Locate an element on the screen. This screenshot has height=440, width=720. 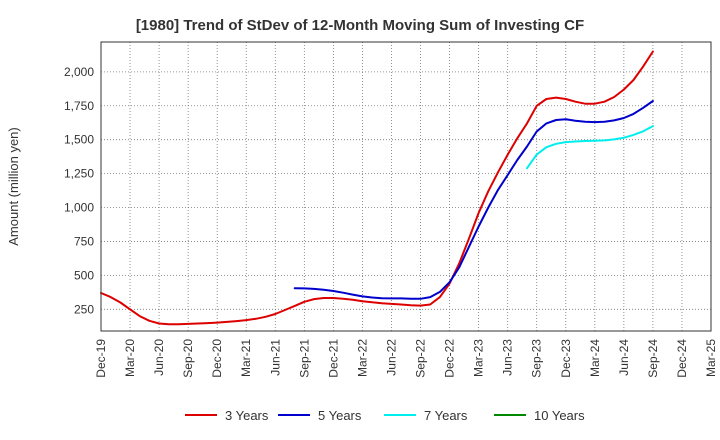
y-tick-label: 250 is located at coordinates (84, 309).